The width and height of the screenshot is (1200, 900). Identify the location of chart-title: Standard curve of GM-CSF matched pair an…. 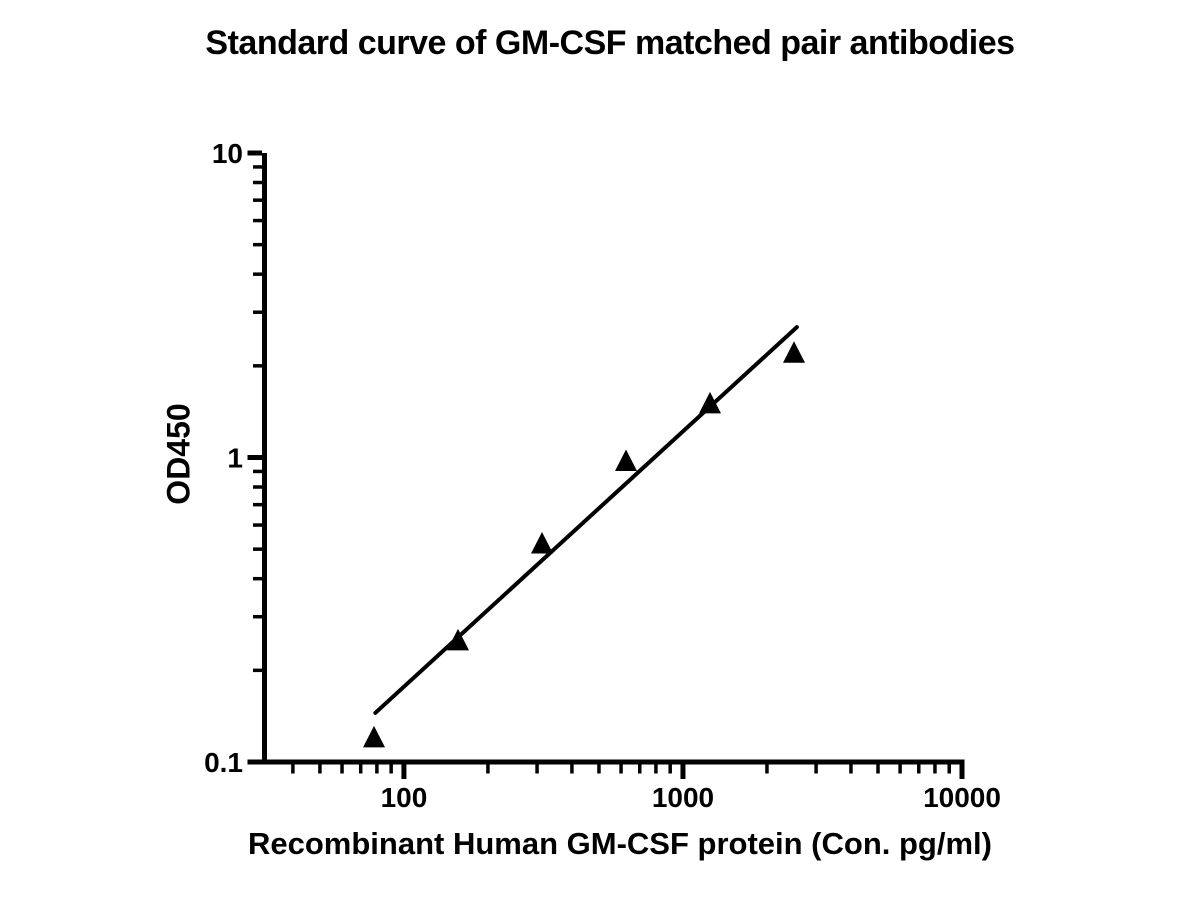
(610, 43).